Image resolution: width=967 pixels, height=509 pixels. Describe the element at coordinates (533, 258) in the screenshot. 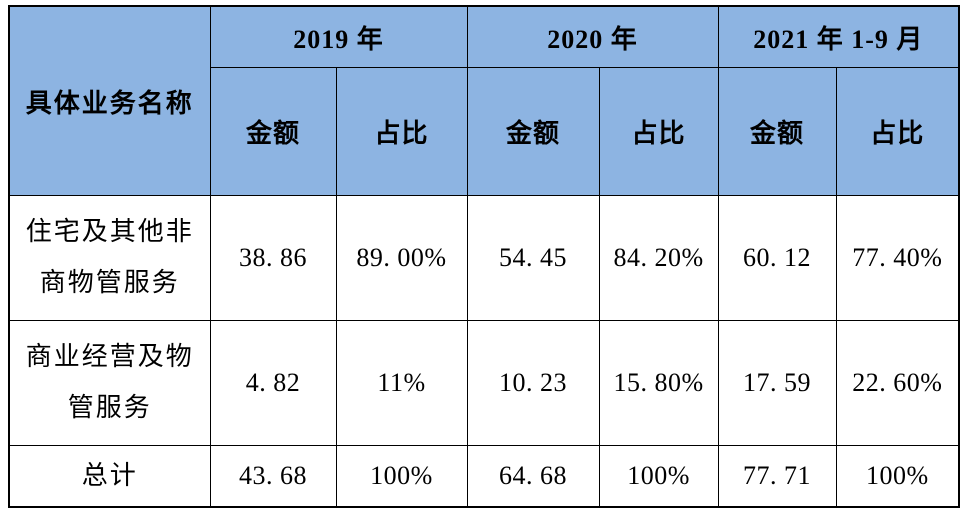

I see `cell-2020-amount: 54. 45` at that location.